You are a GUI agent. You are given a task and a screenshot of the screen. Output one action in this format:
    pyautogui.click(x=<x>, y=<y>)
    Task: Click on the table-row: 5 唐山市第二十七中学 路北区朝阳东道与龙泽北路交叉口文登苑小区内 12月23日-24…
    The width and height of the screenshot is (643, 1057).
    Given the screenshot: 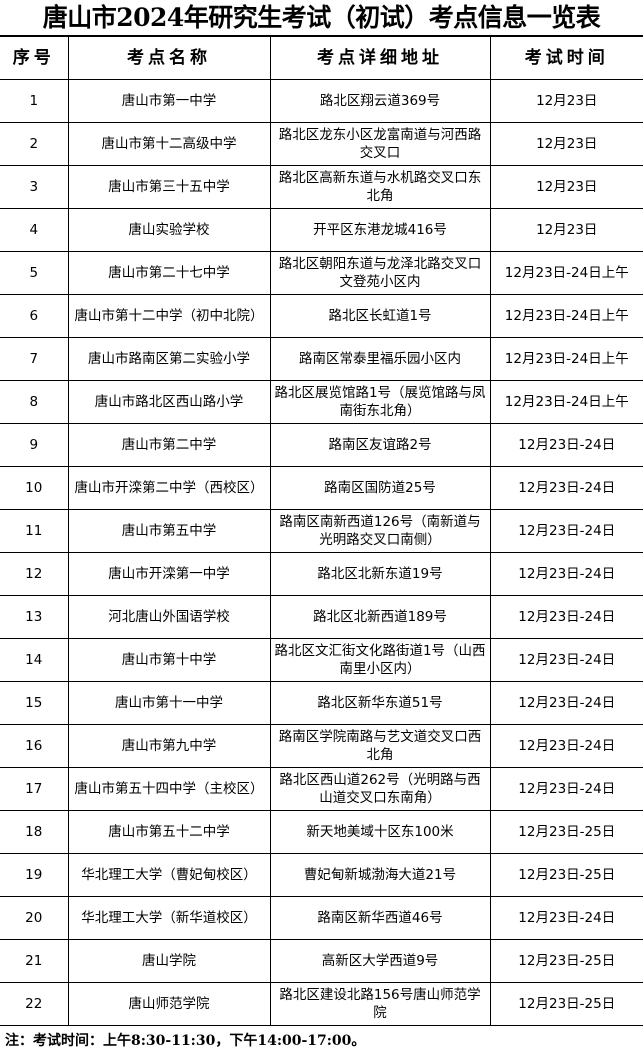 What is the action you would take?
    pyautogui.click(x=321, y=273)
    